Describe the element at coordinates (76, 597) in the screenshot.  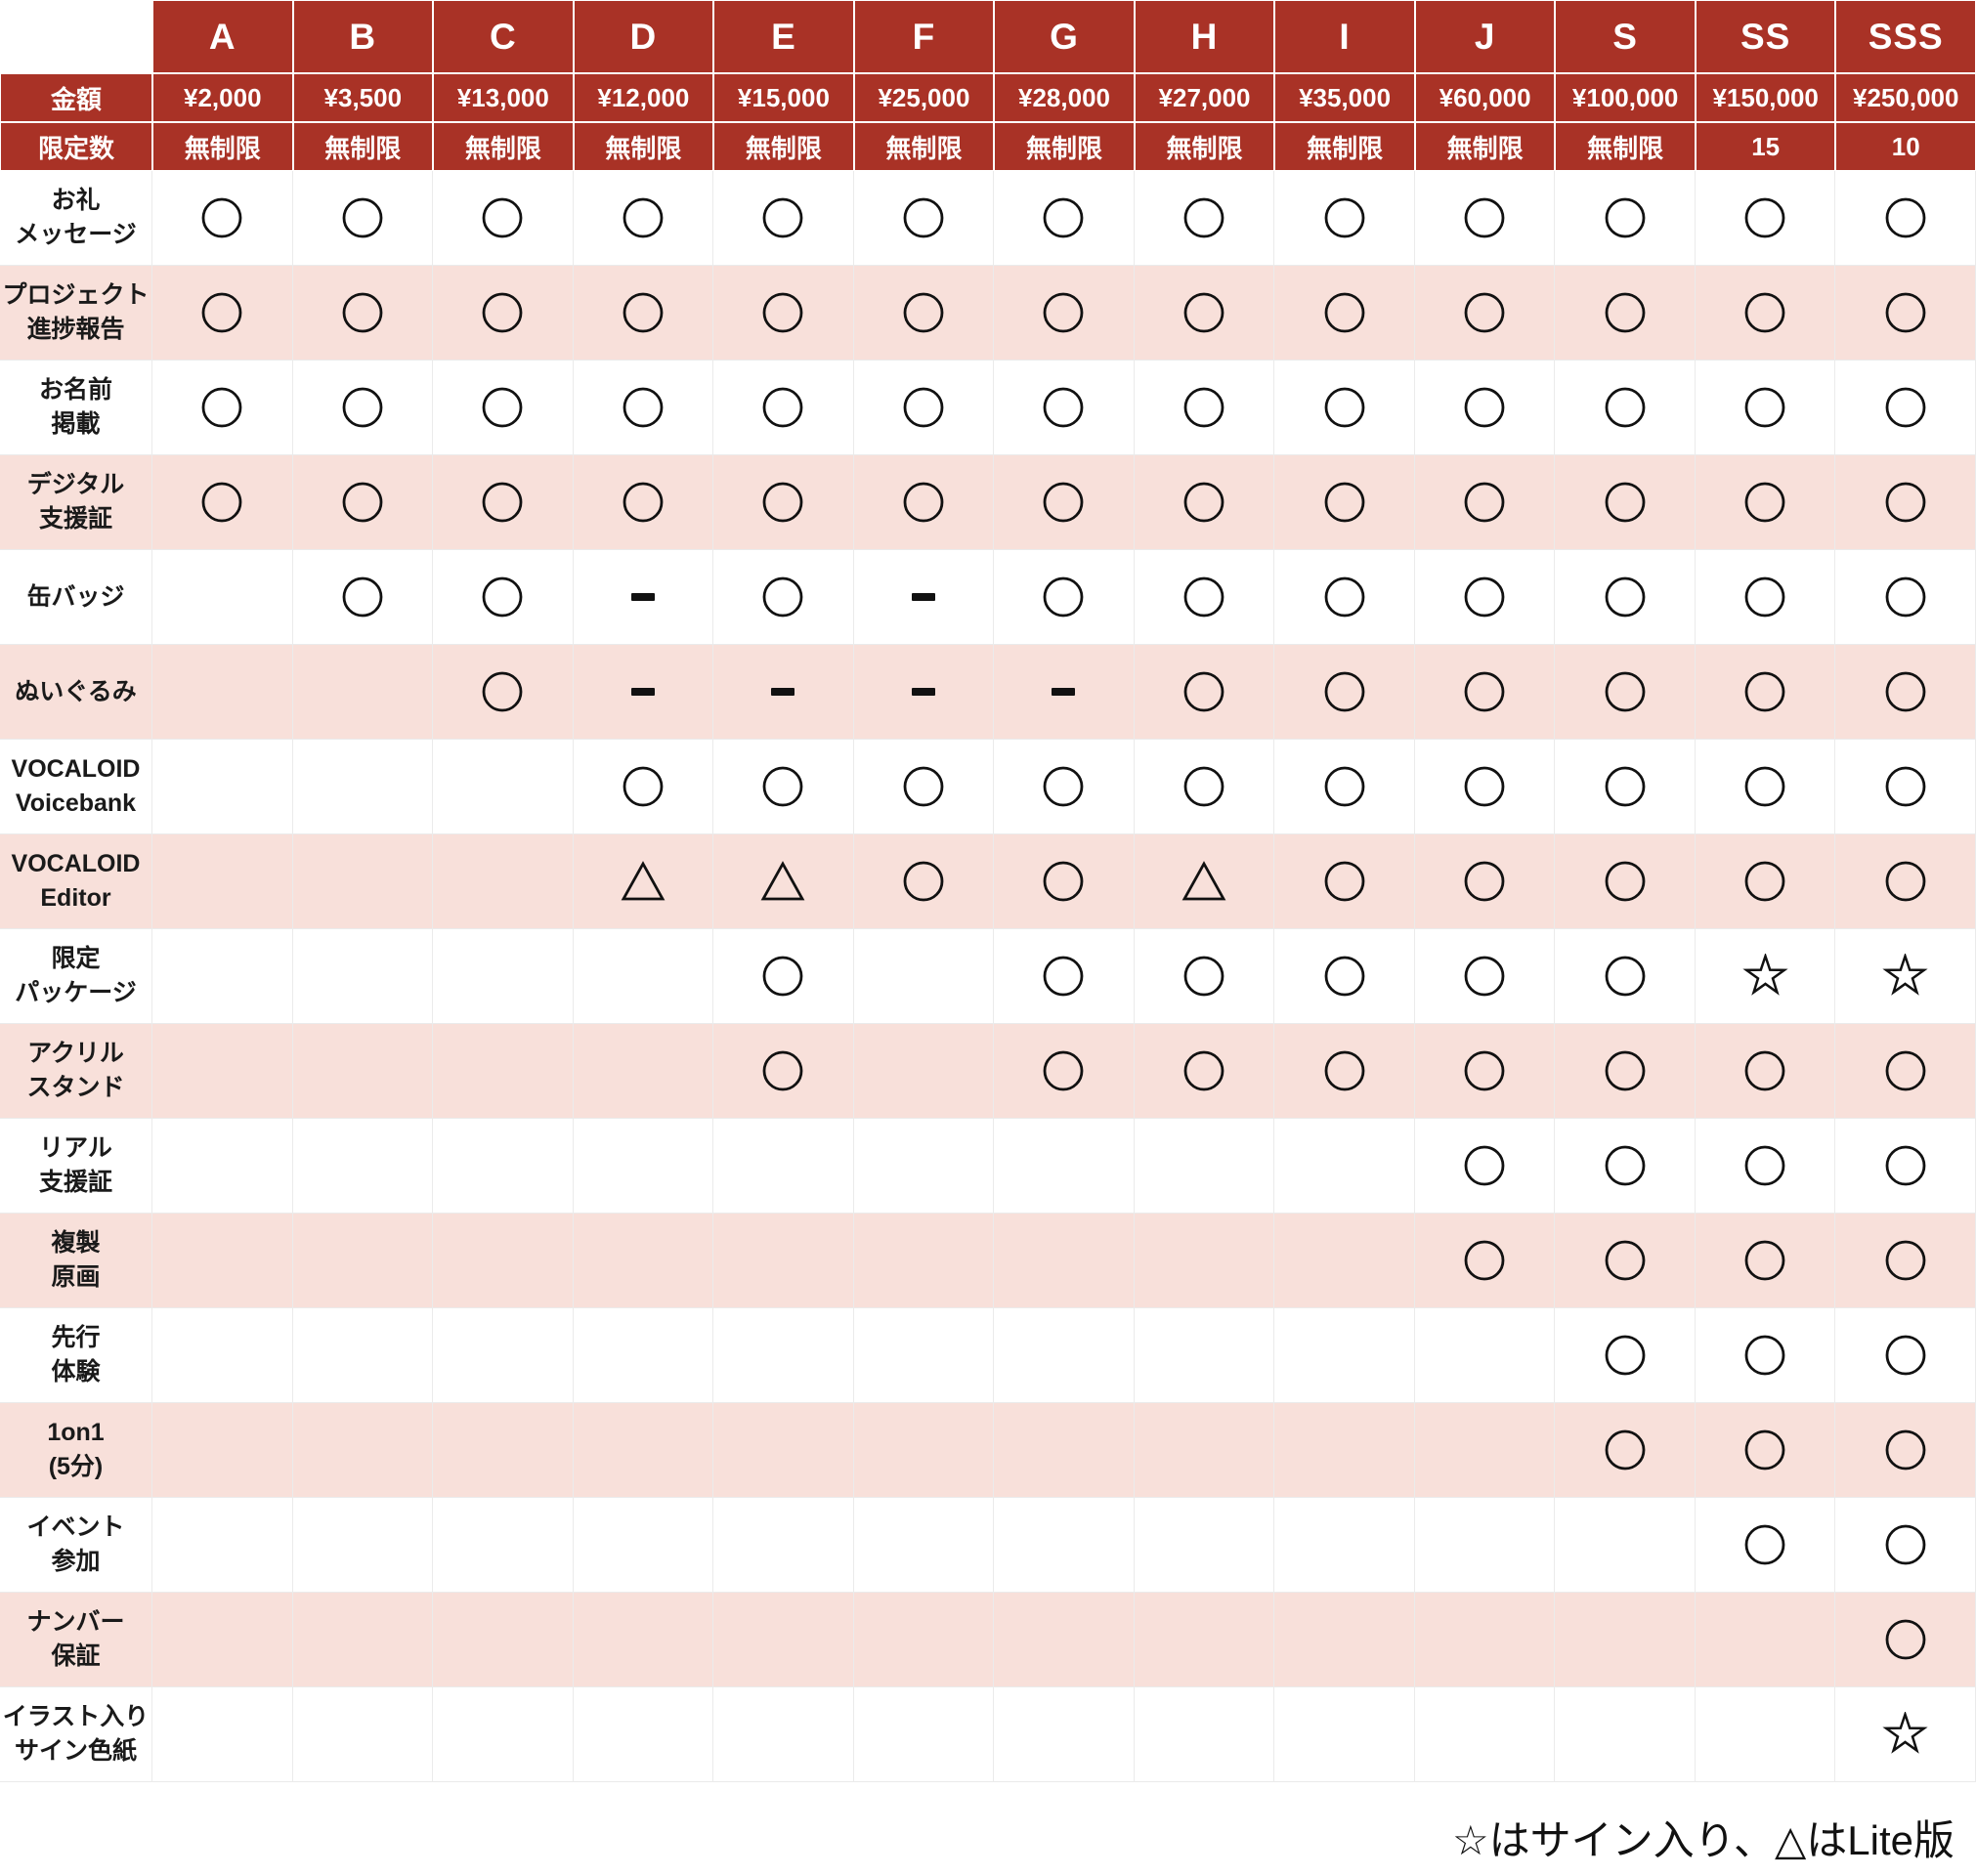
I see `feature-label: 缶バッジ` at that location.